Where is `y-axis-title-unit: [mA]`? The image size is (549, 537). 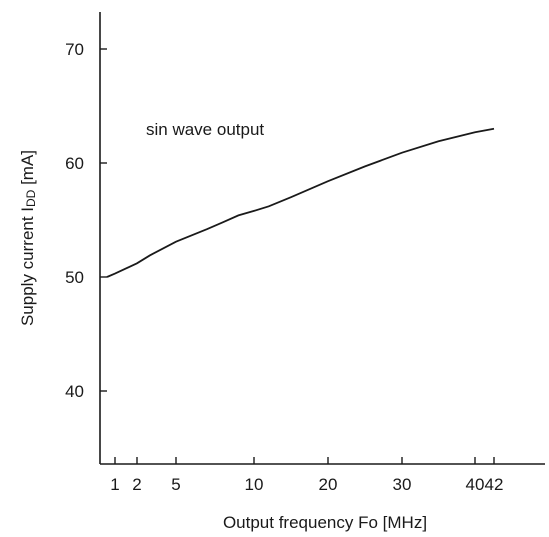
y-axis-title-unit: [mA] is located at coordinates (27, 170).